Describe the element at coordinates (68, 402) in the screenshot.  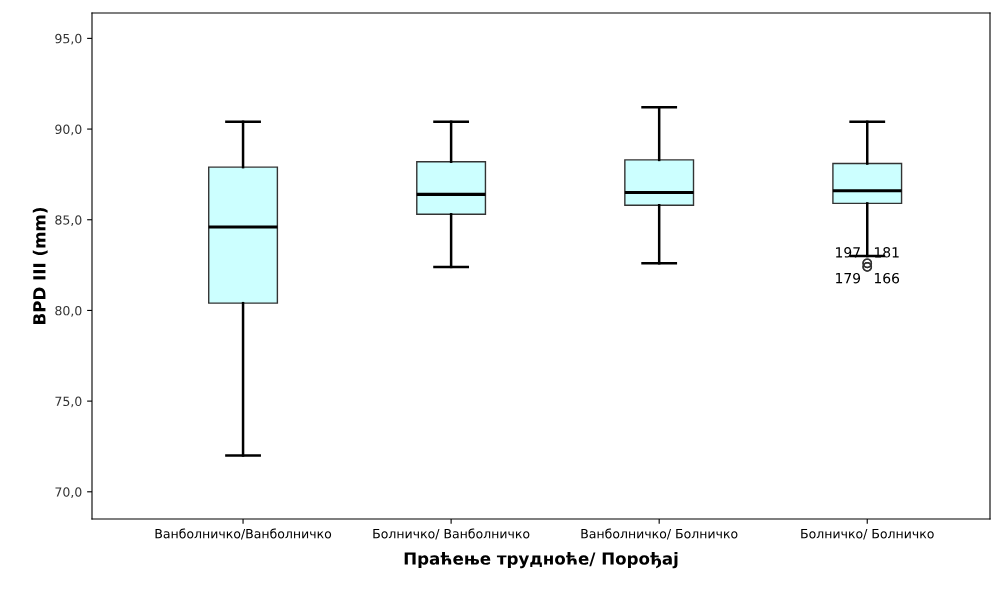
I see `y-tick-label: 75,0` at that location.